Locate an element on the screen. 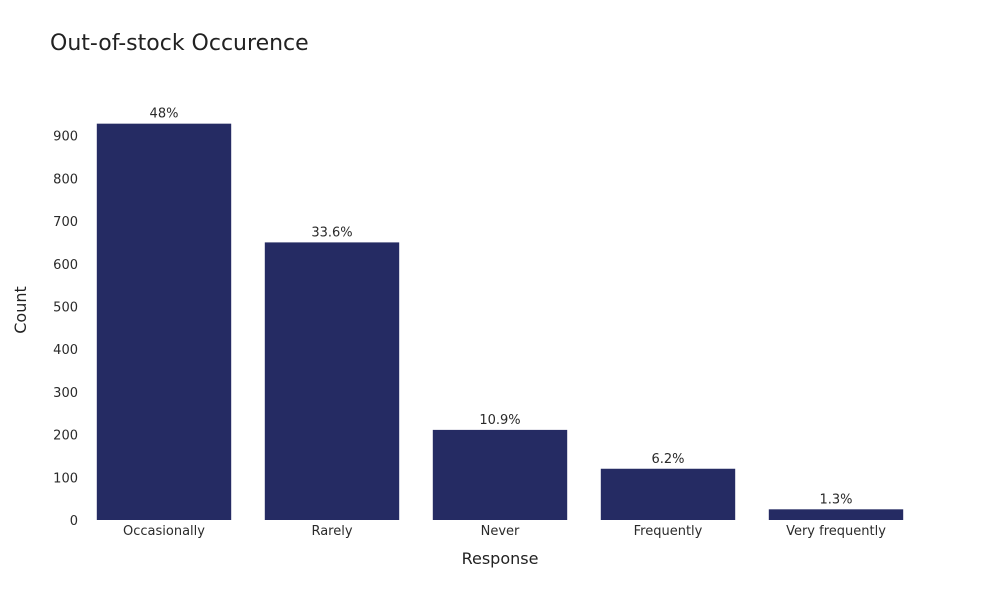  y-tick-label: 500 is located at coordinates (65, 307).